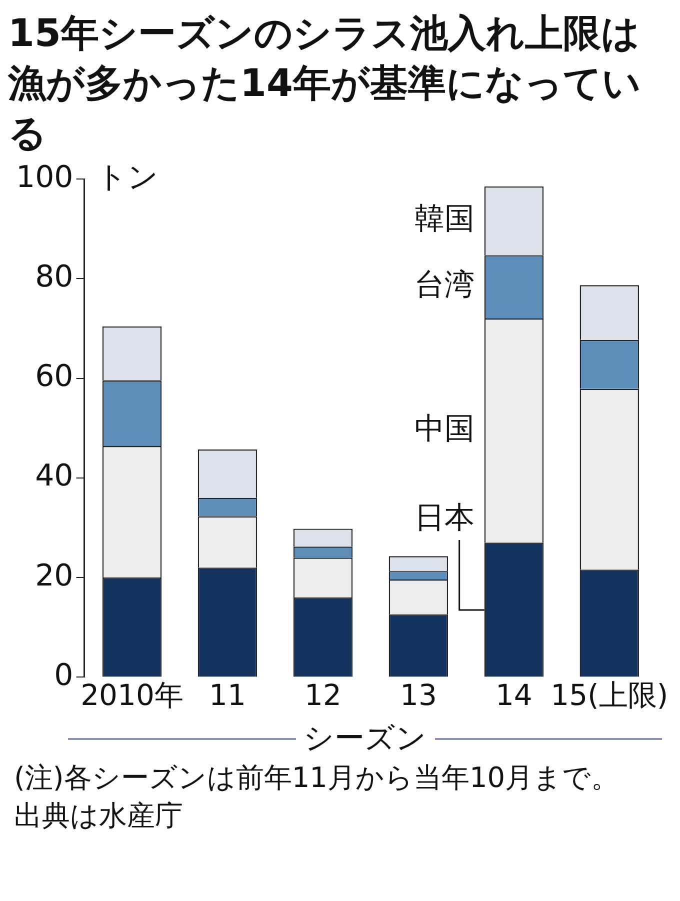  I want to click on y-tick-label: 100, so click(45, 177).